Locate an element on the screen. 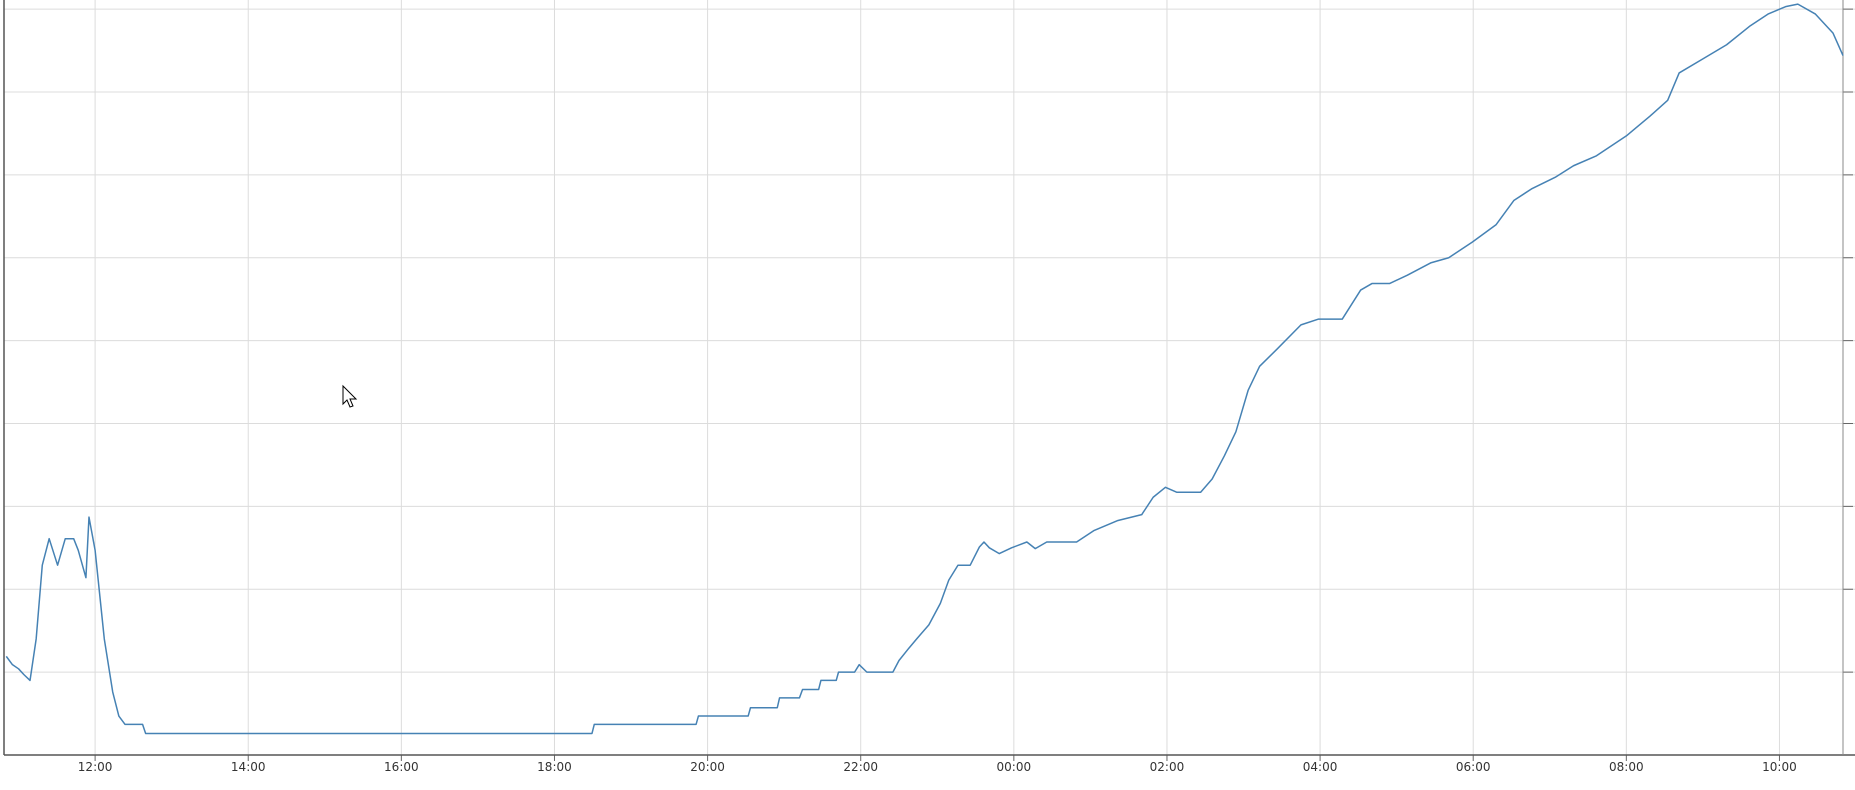 The image size is (1855, 790). x-tick-label: 10:00 is located at coordinates (1779, 767).